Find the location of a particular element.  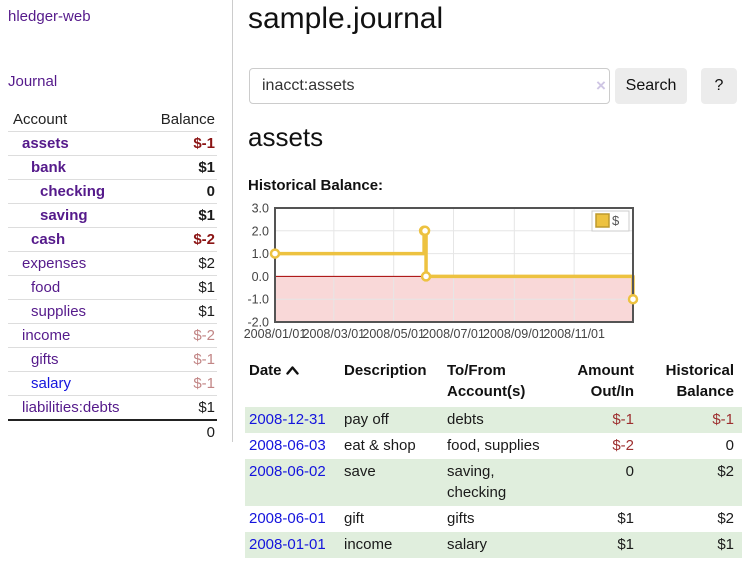

account-row: food $1 is located at coordinates (112, 287).